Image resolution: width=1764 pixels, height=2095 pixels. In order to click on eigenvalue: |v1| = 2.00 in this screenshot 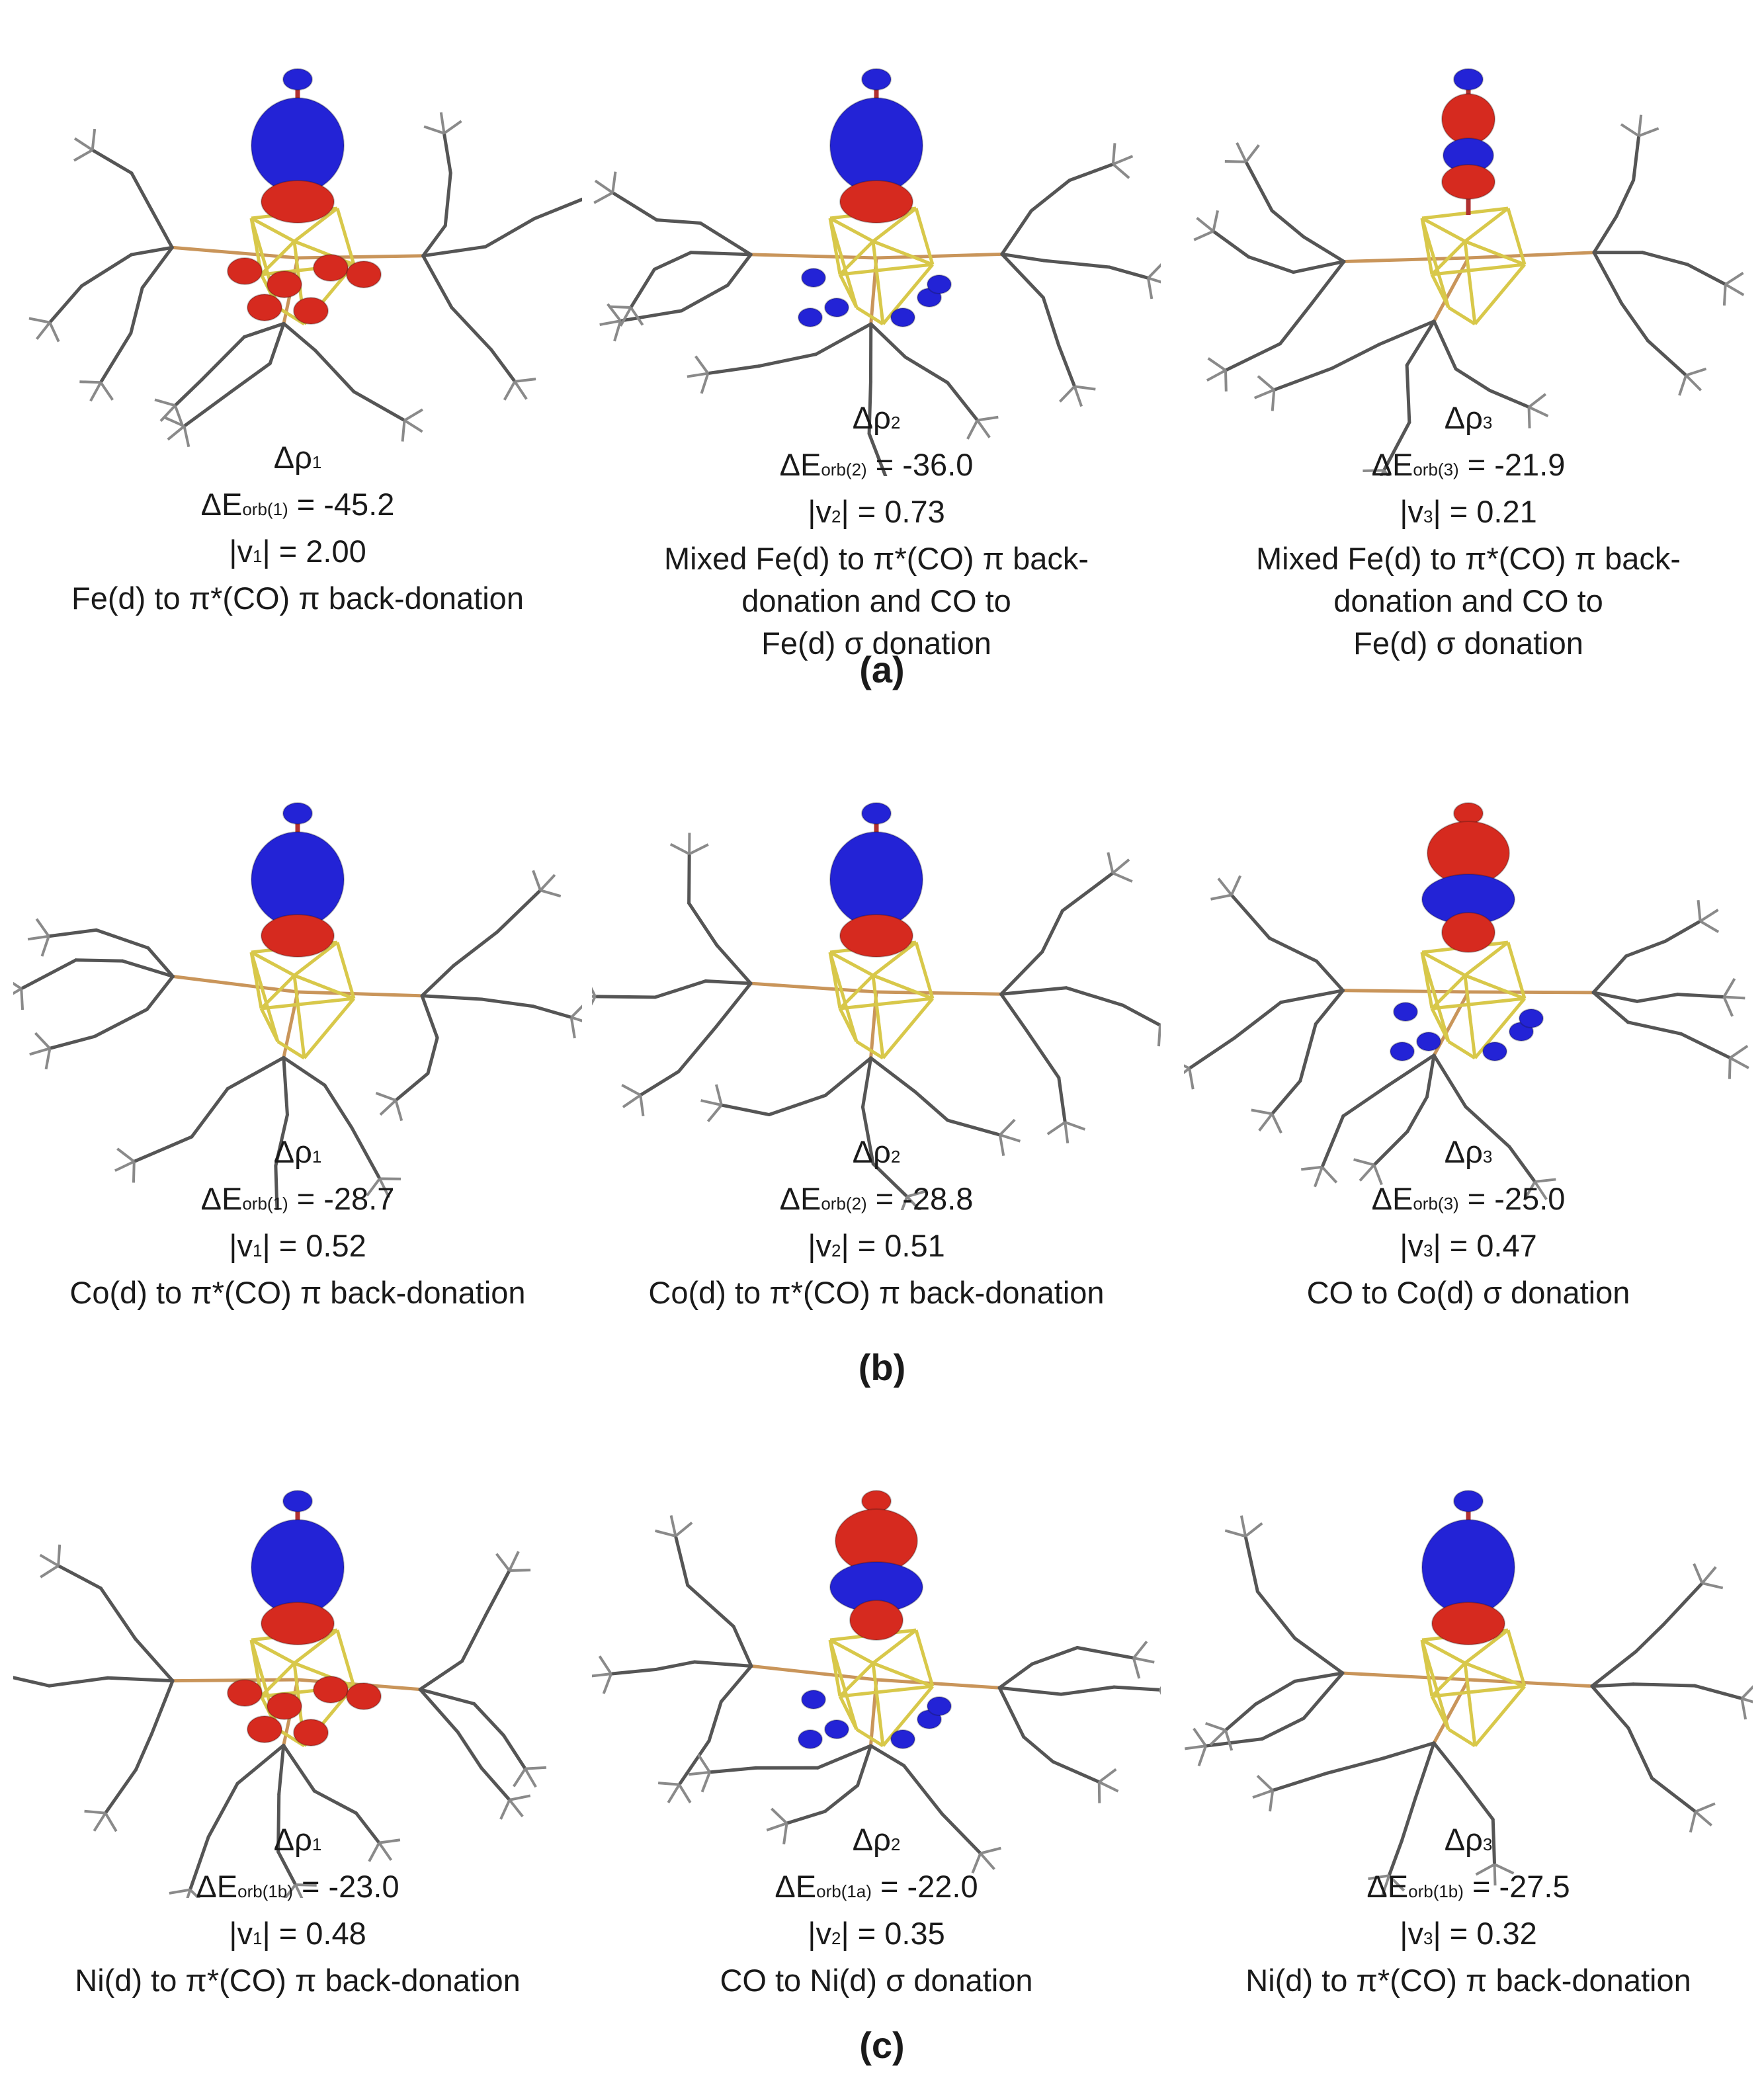, I will do `click(297, 551)`.